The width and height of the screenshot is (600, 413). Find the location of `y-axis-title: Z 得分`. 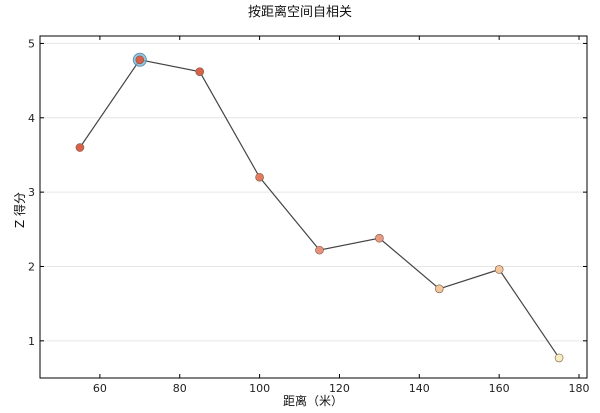

y-axis-title: Z 得分 is located at coordinates (19, 210).